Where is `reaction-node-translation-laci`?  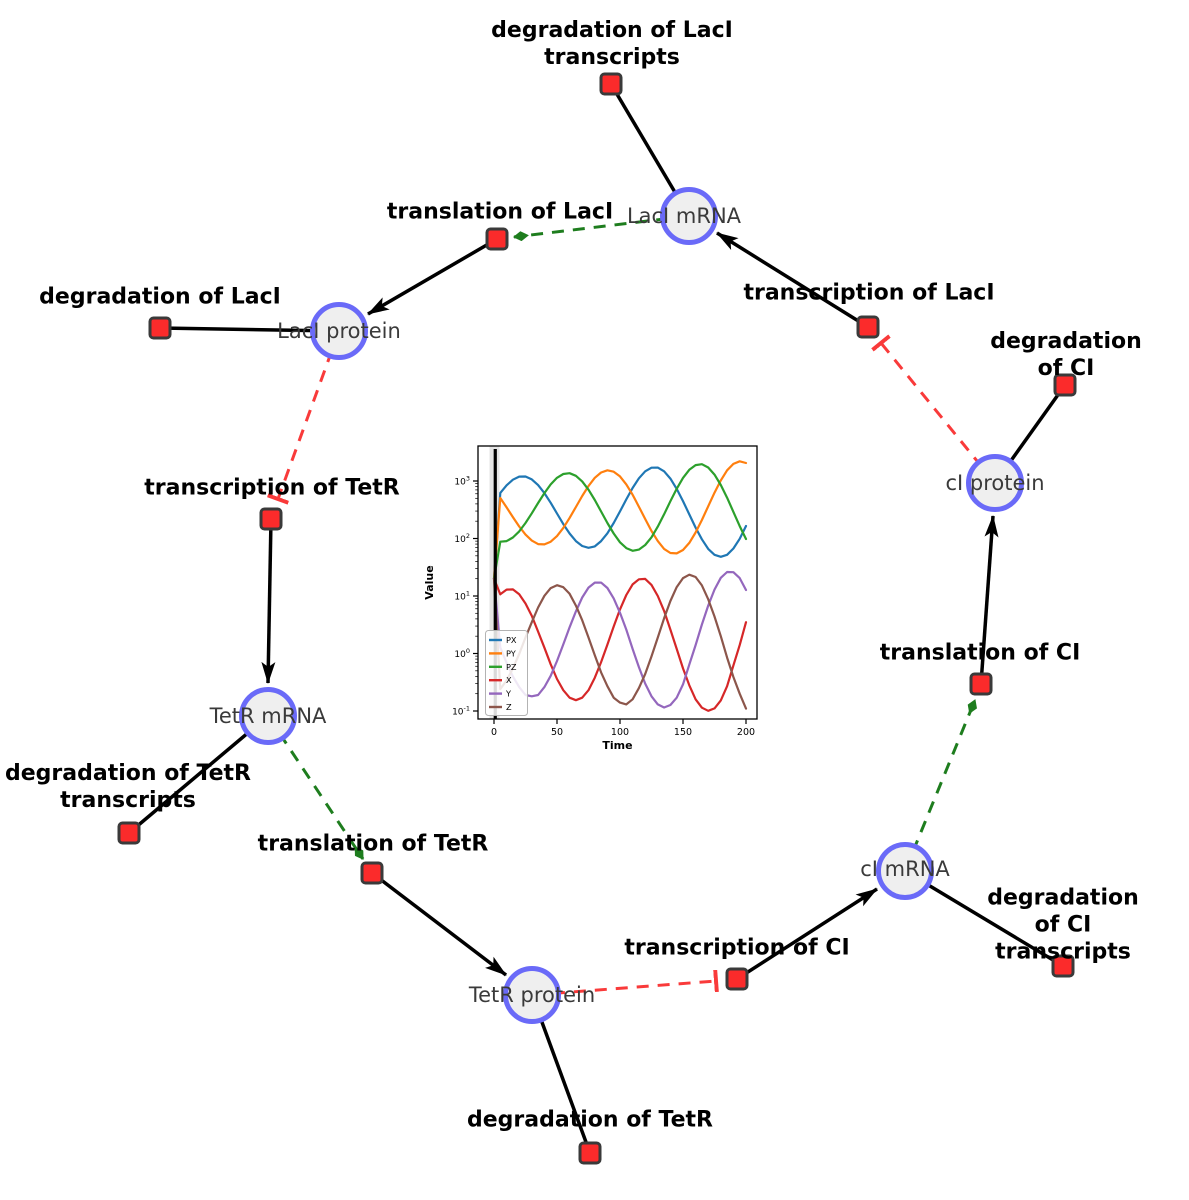
reaction-node-translation-laci is located at coordinates (497, 239).